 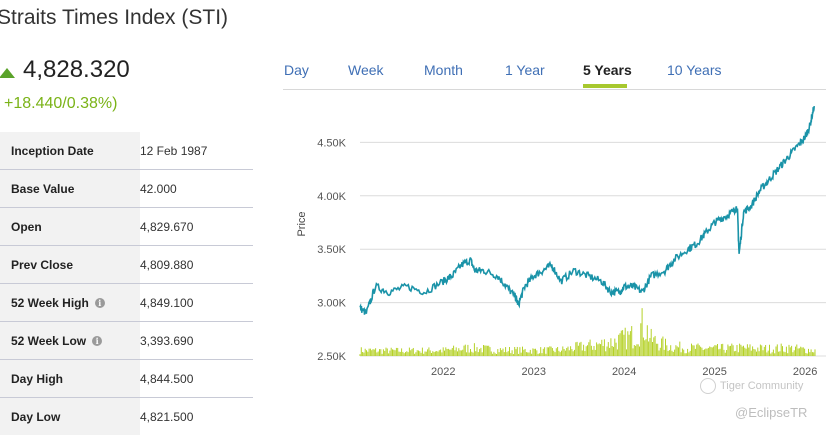 What do you see at coordinates (624, 372) in the screenshot?
I see `x-tick-label: 2024` at bounding box center [624, 372].